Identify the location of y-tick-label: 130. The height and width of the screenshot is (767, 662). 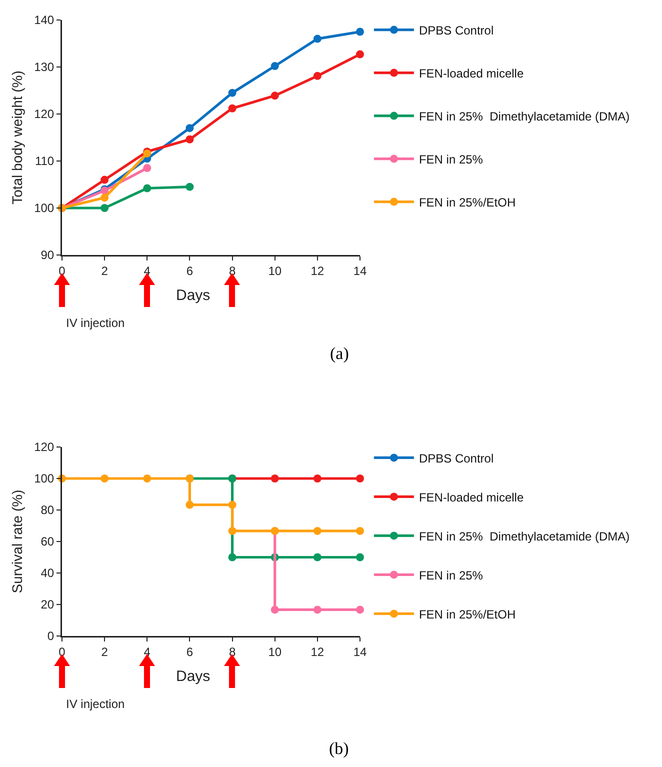
(44, 67).